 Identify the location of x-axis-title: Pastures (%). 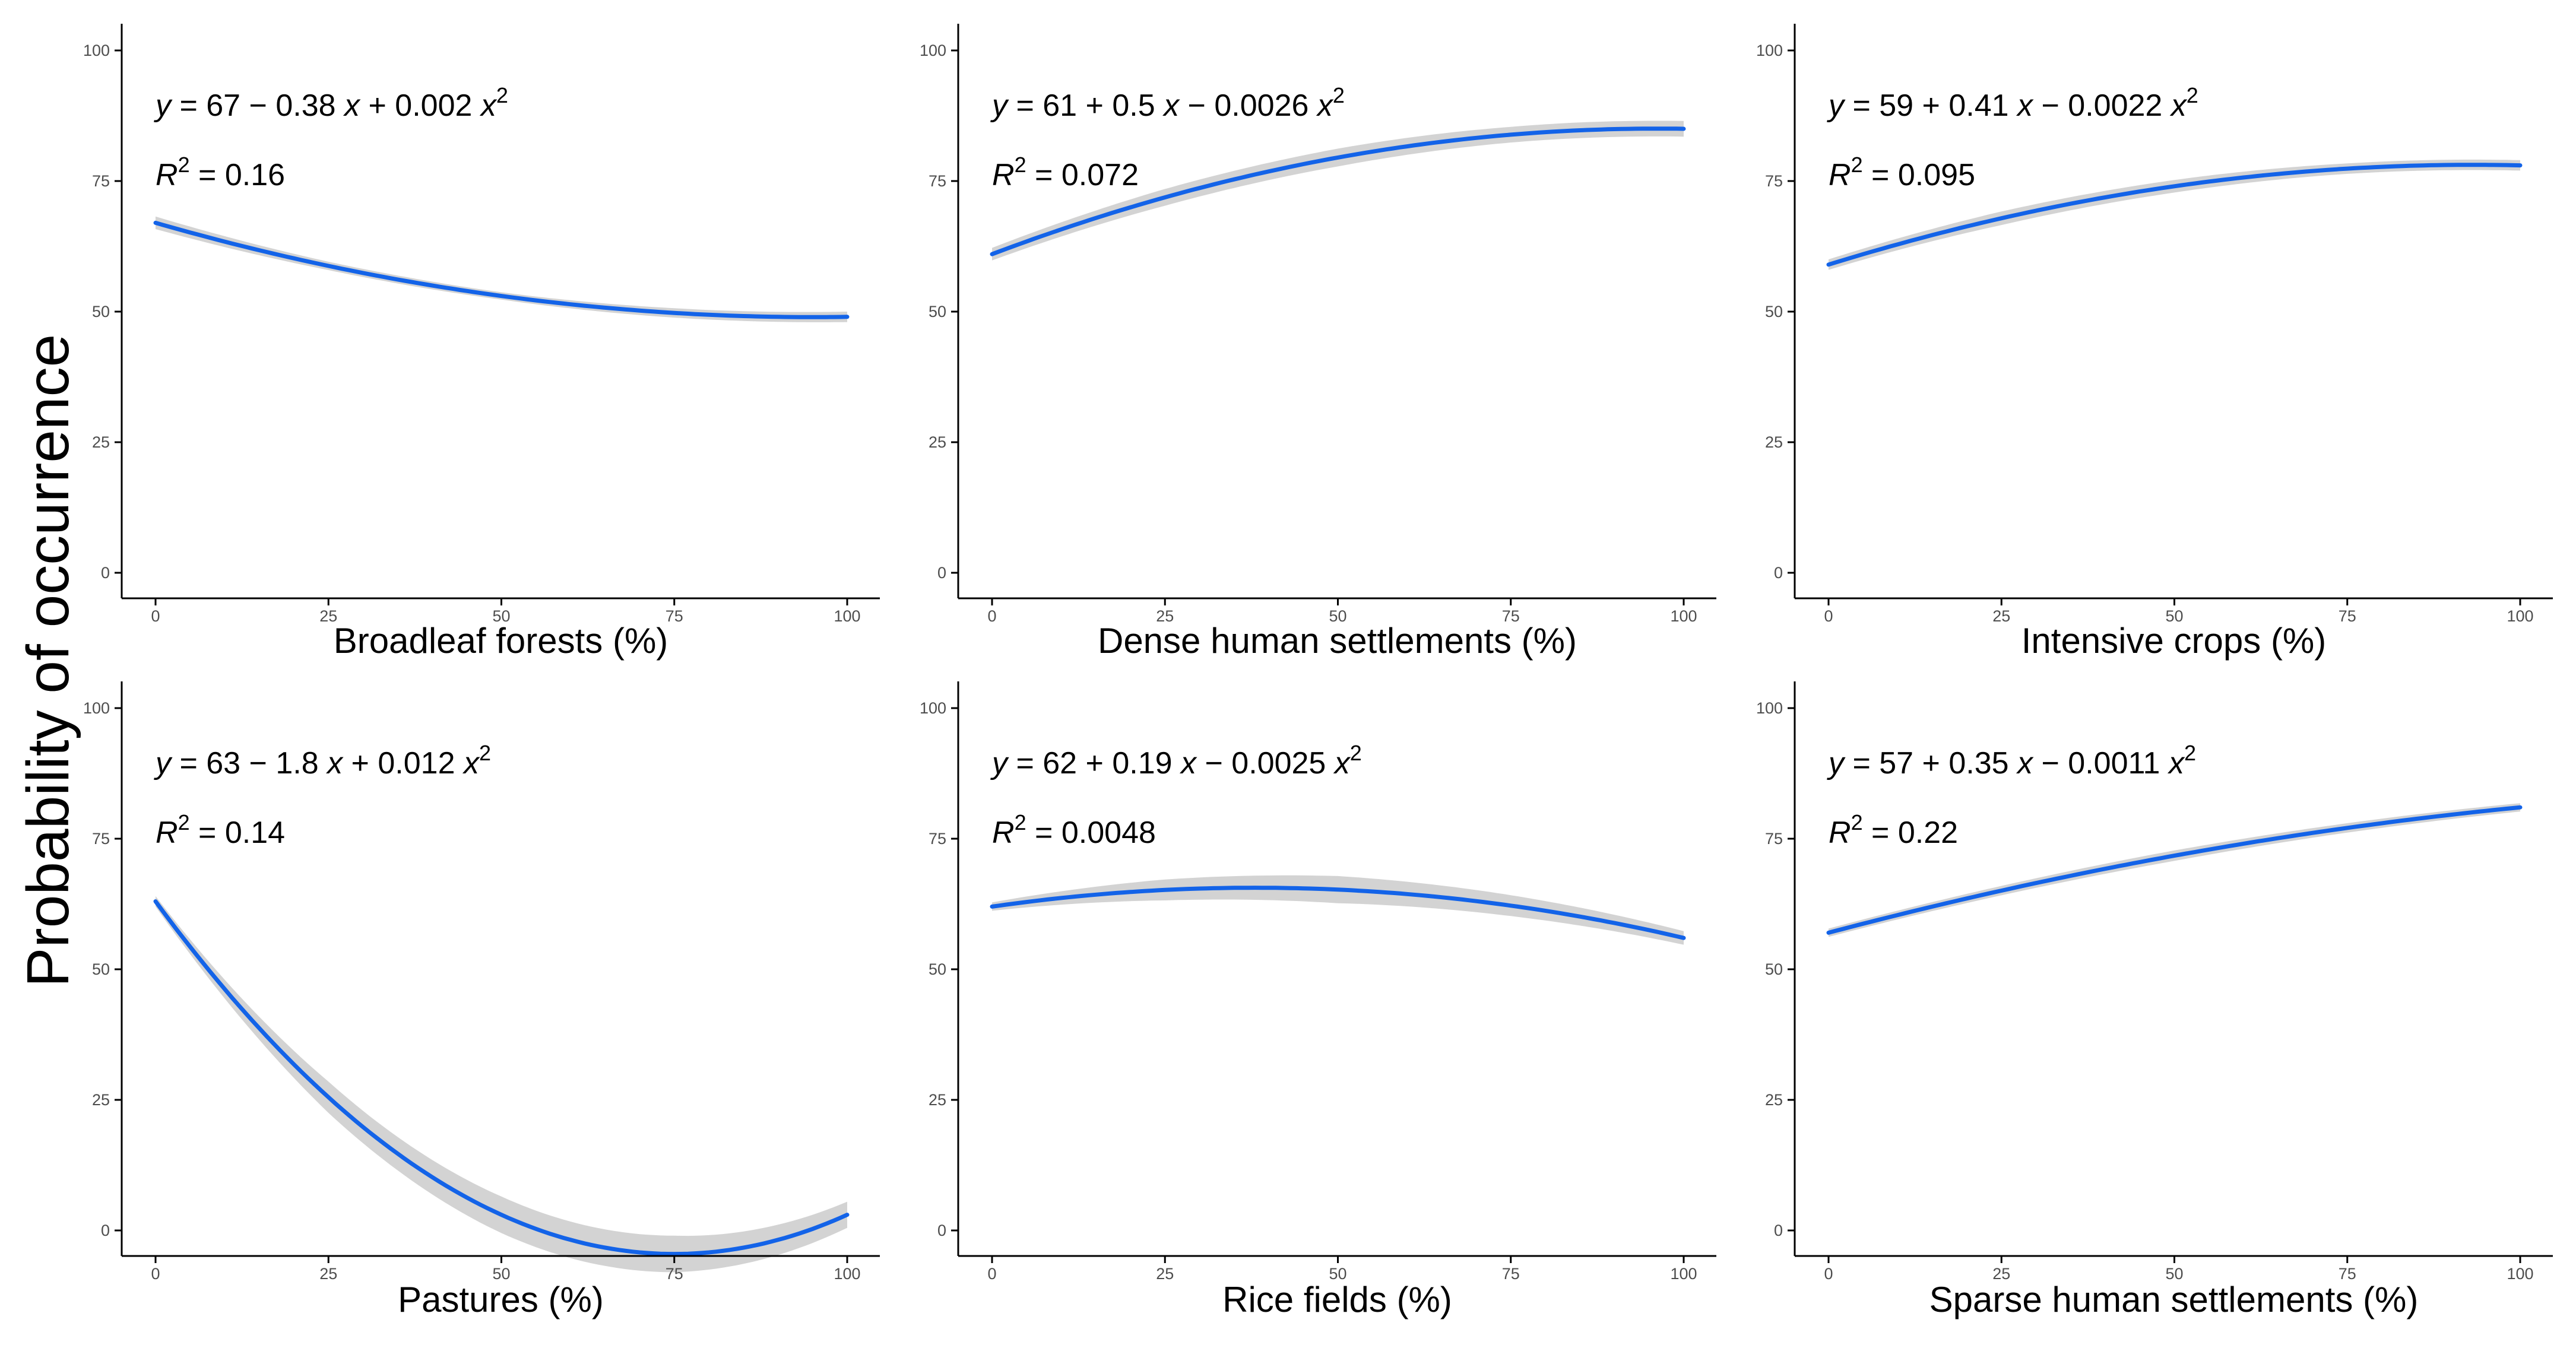
(501, 1299).